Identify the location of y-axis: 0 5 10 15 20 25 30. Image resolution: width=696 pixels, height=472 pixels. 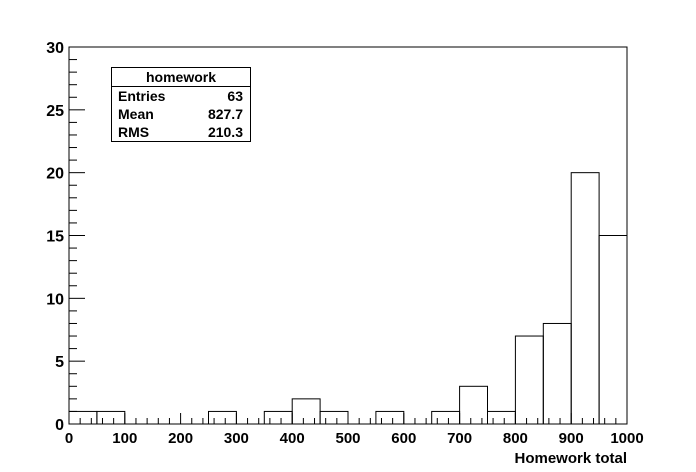
(65, 237).